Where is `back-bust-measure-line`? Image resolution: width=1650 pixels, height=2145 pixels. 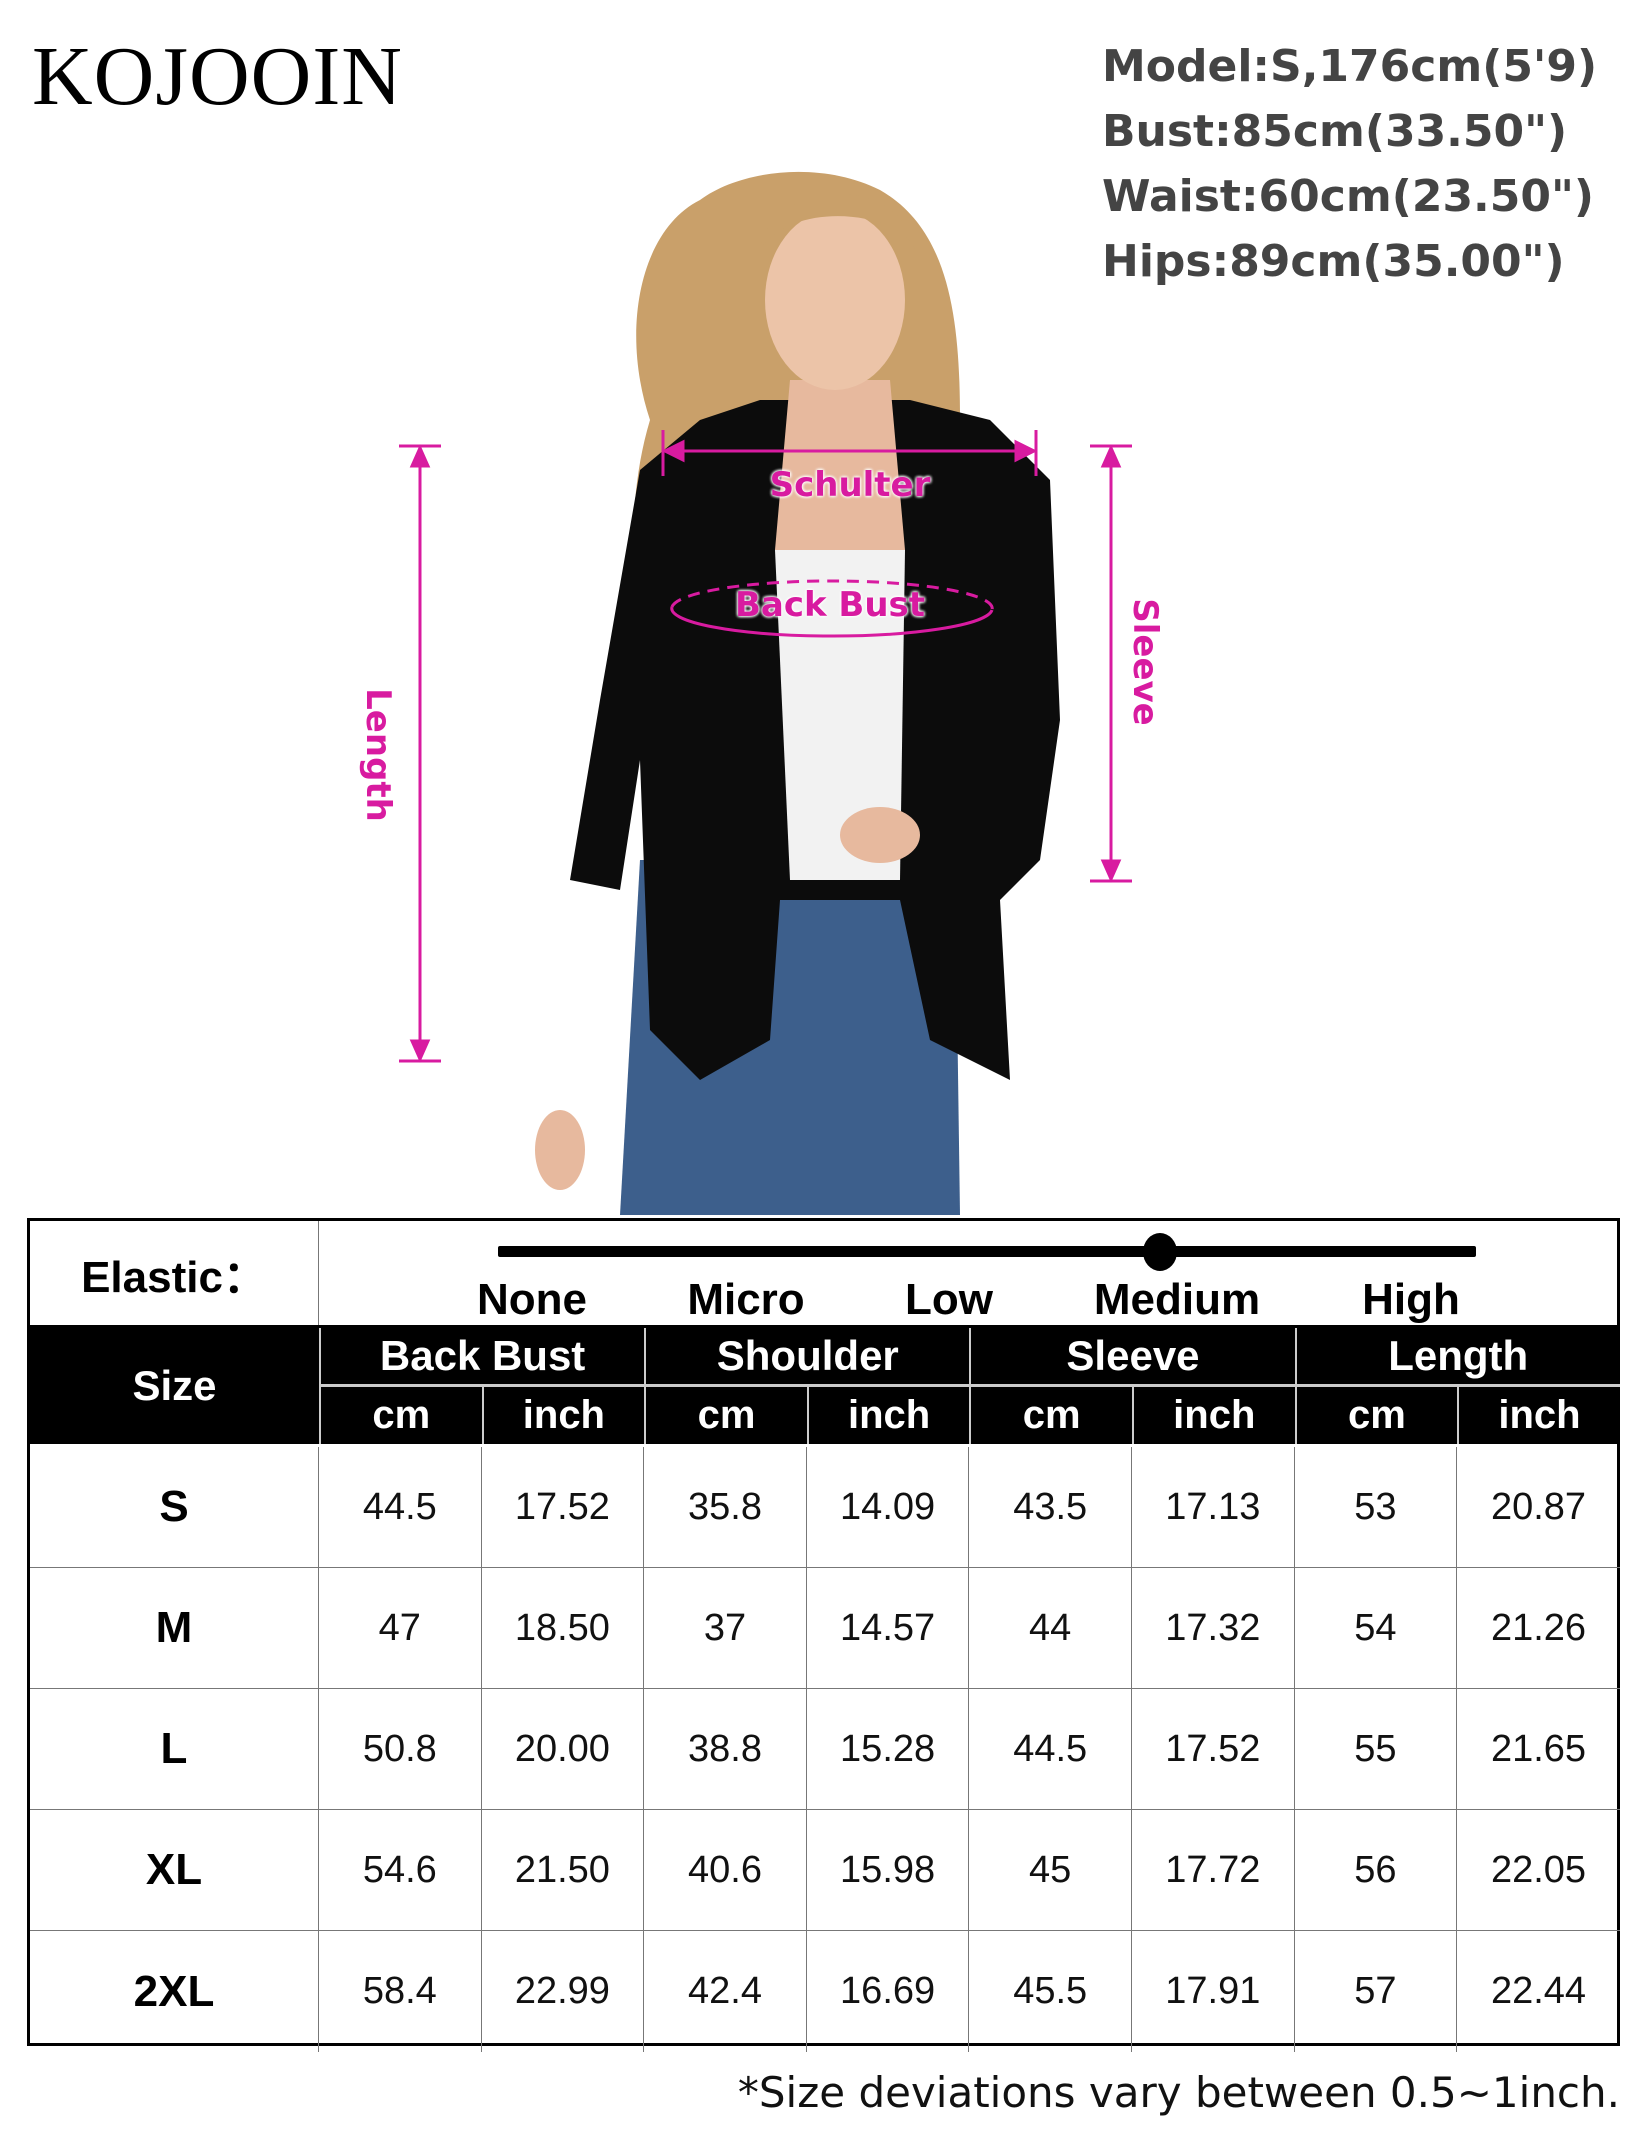
back-bust-measure-line is located at coordinates (832, 608).